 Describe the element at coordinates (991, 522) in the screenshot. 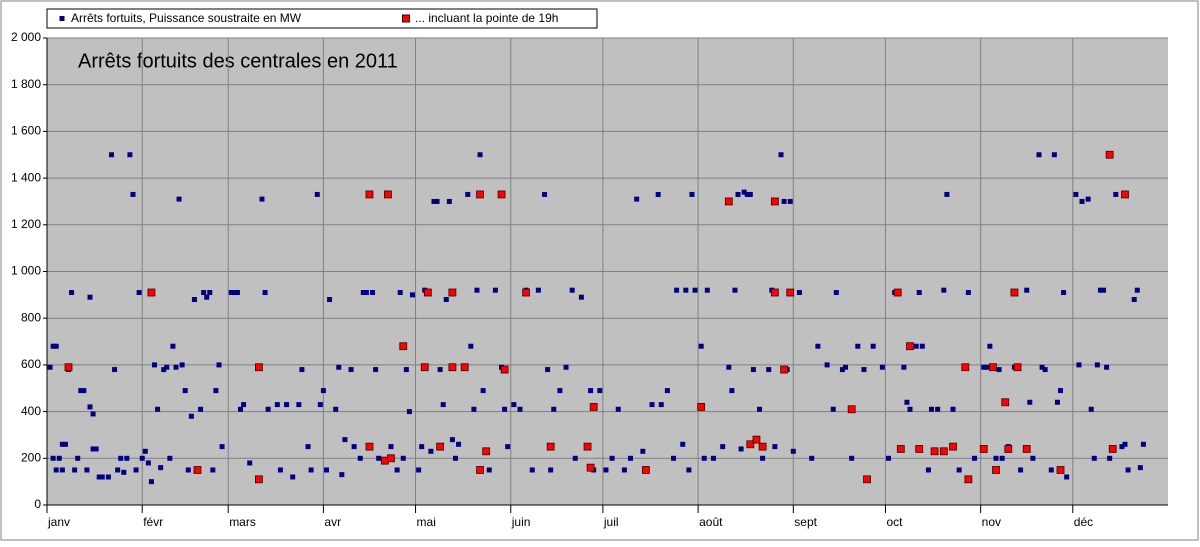

I see `x-tick-label: nov` at that location.